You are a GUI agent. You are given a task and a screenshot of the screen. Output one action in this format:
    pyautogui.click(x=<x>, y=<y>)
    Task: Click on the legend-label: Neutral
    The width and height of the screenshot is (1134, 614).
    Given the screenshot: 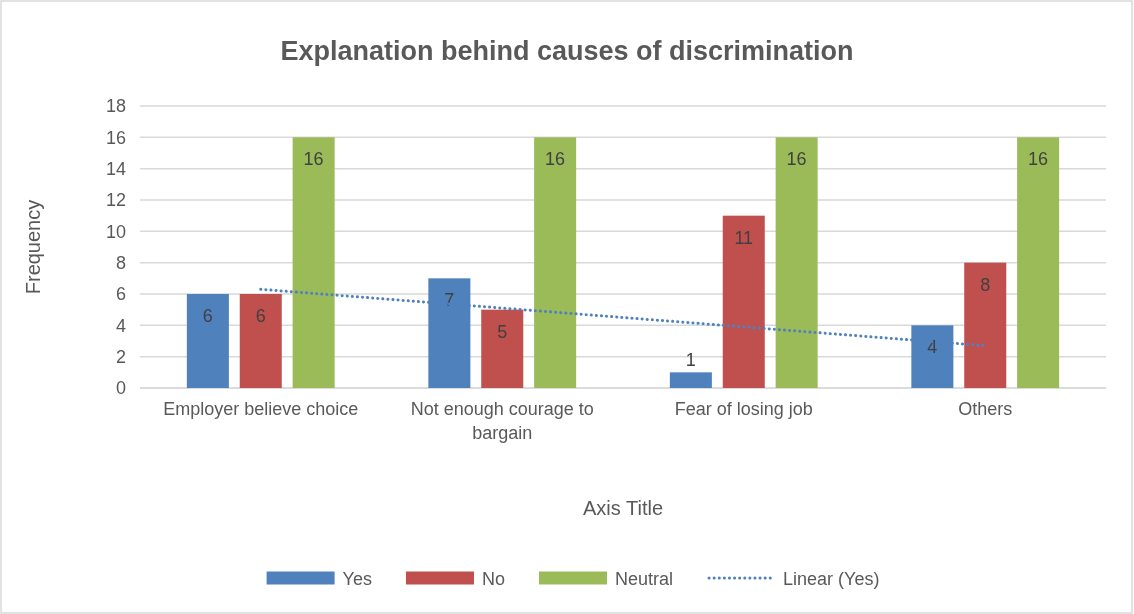 What is the action you would take?
    pyautogui.click(x=644, y=579)
    